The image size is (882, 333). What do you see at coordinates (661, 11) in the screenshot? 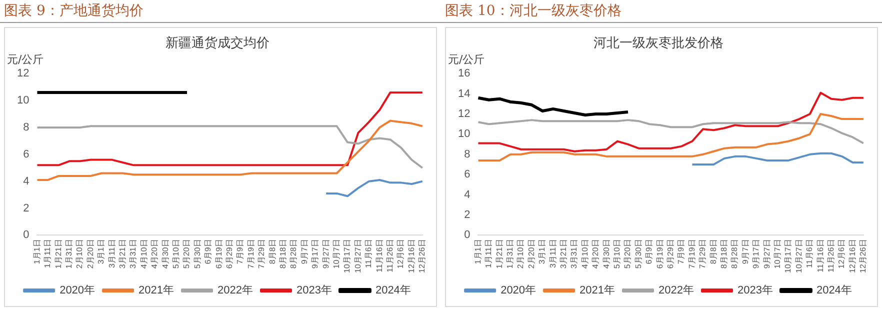
I see `chart-title: 图表 10：河北一级灰枣价格` at bounding box center [661, 11].